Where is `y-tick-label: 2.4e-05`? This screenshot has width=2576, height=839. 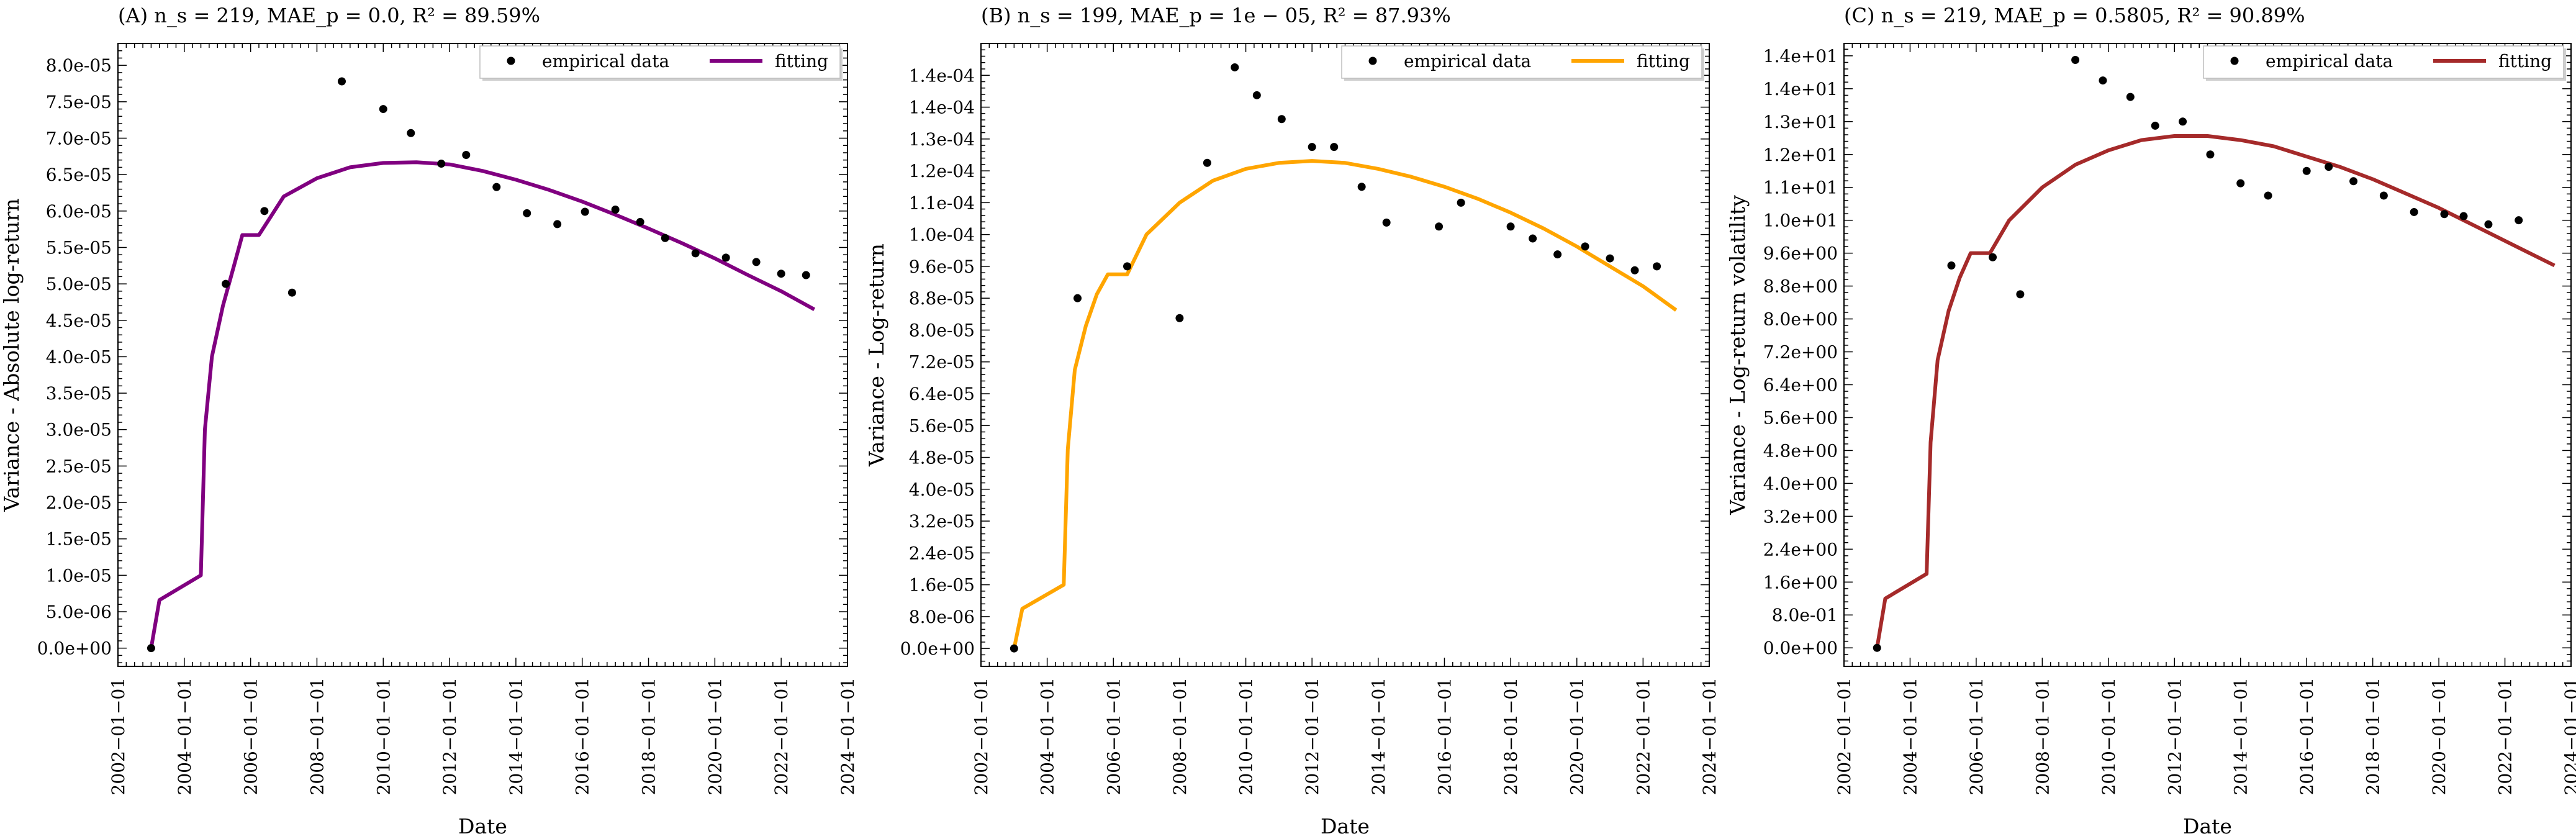 y-tick-label: 2.4e-05 is located at coordinates (942, 553).